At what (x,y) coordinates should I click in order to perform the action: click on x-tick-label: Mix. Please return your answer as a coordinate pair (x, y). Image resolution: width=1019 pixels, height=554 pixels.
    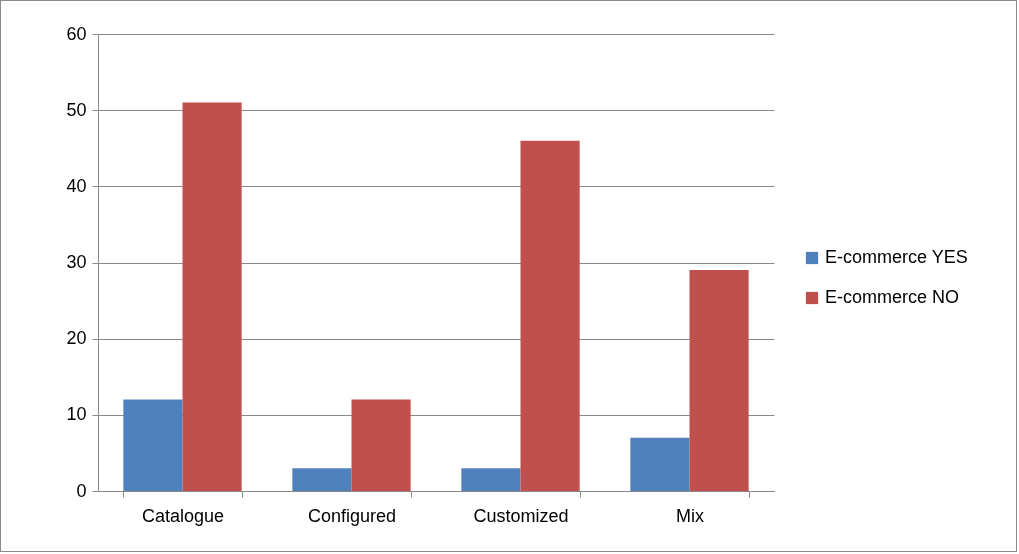
    Looking at the image, I should click on (690, 515).